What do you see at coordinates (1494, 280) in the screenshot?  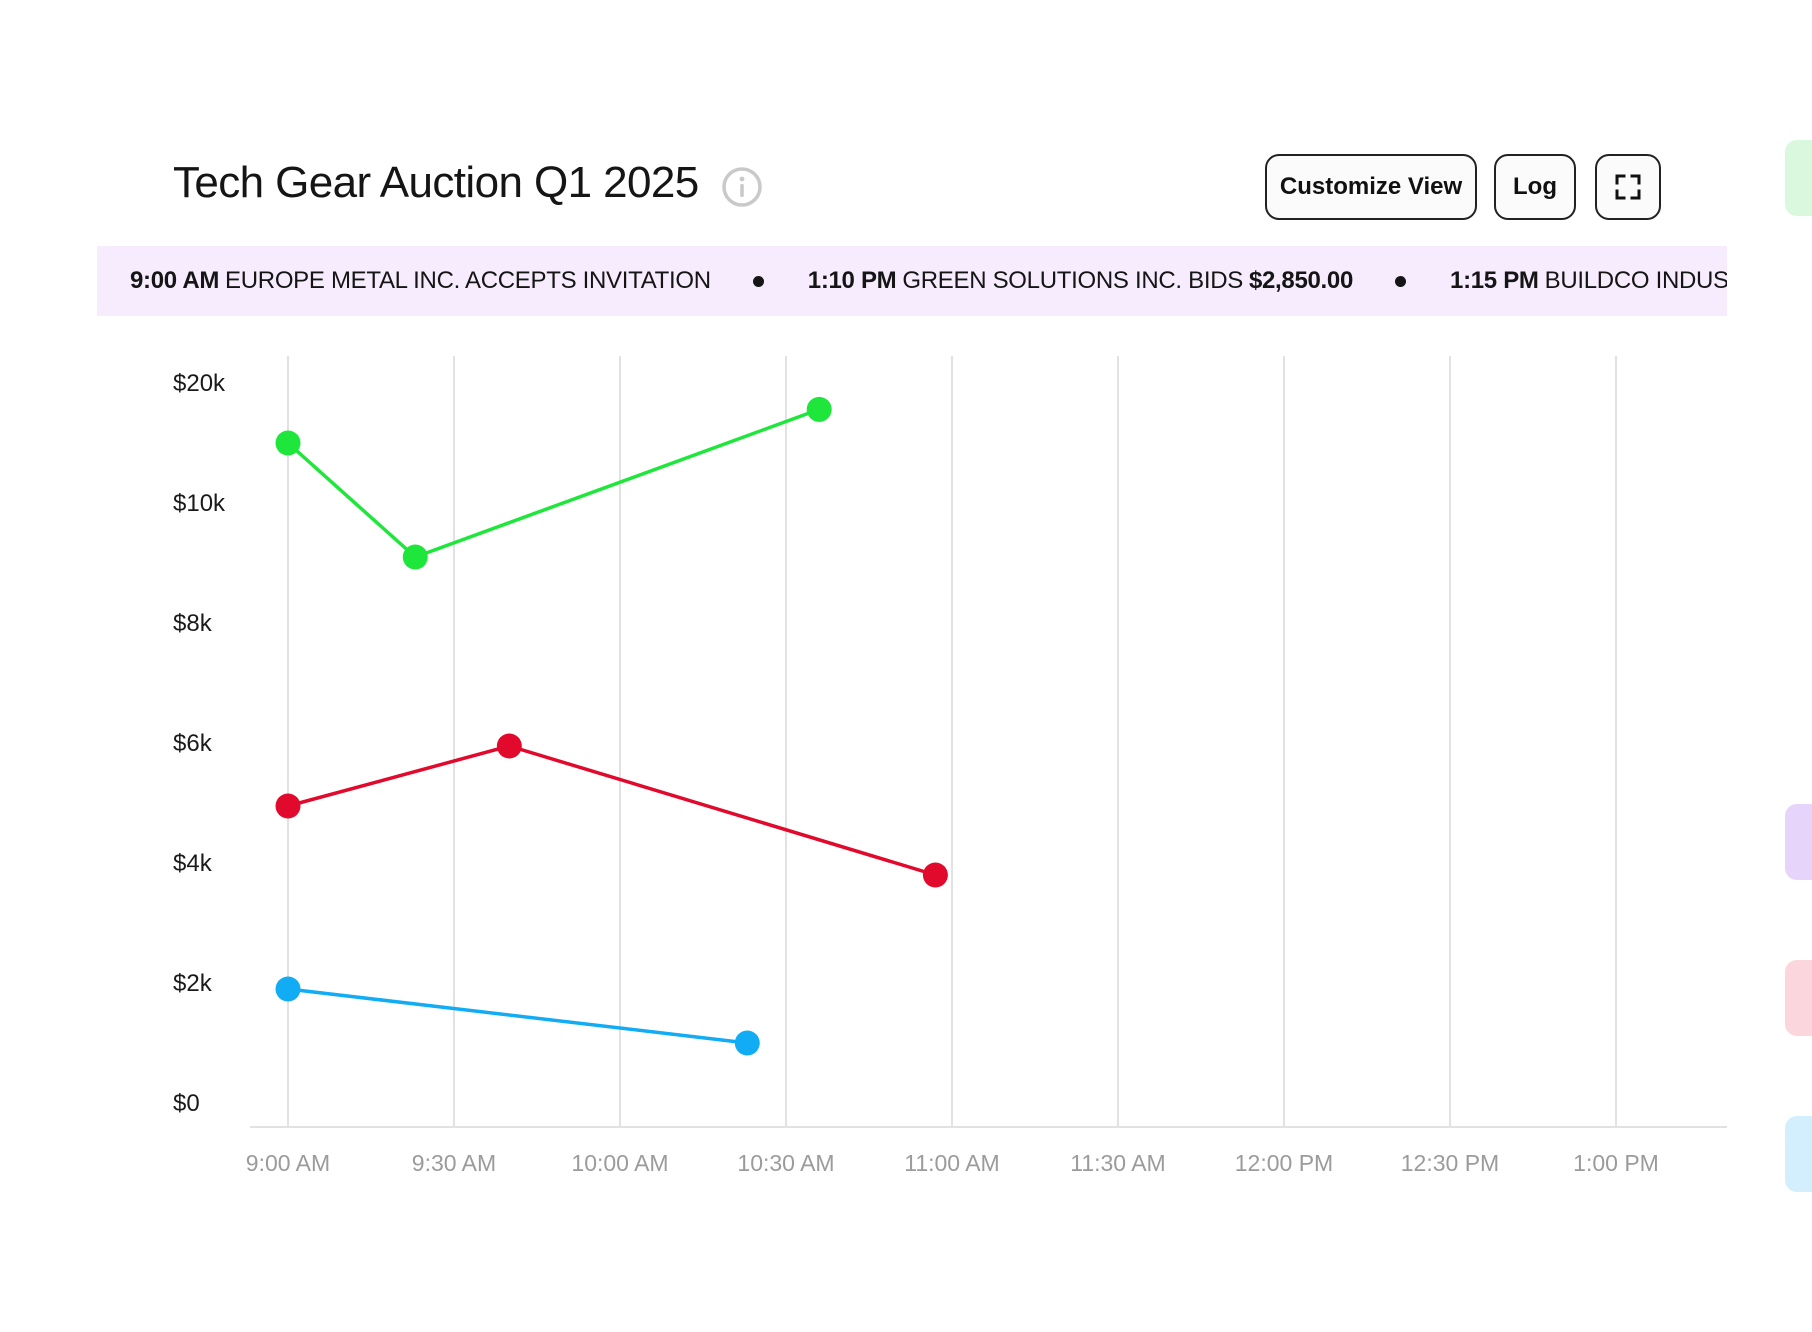 I see `ticker-time: 1:15 PM` at bounding box center [1494, 280].